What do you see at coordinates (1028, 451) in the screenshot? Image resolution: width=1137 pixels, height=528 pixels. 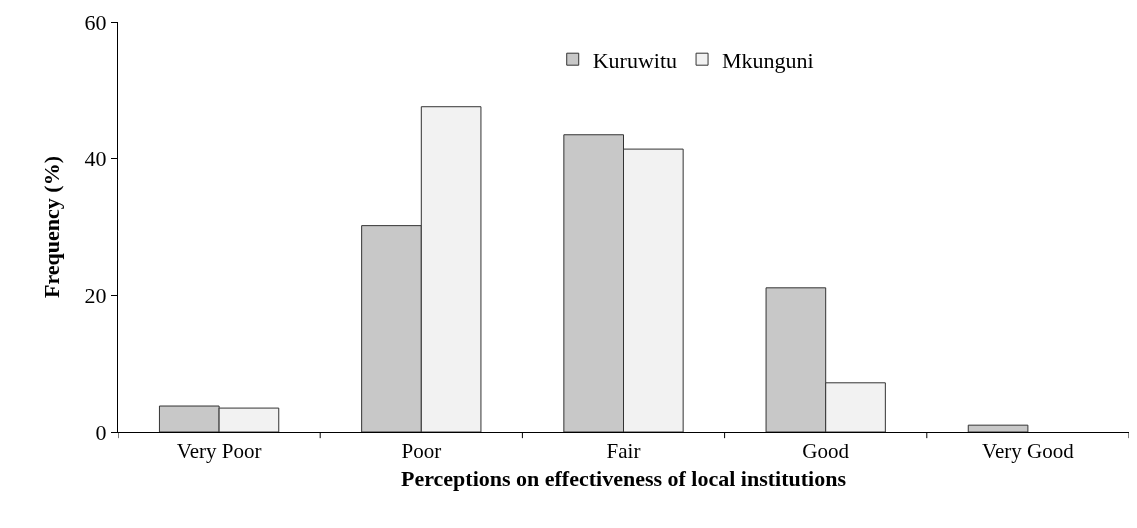 I see `x-tick-label: Very Good` at bounding box center [1028, 451].